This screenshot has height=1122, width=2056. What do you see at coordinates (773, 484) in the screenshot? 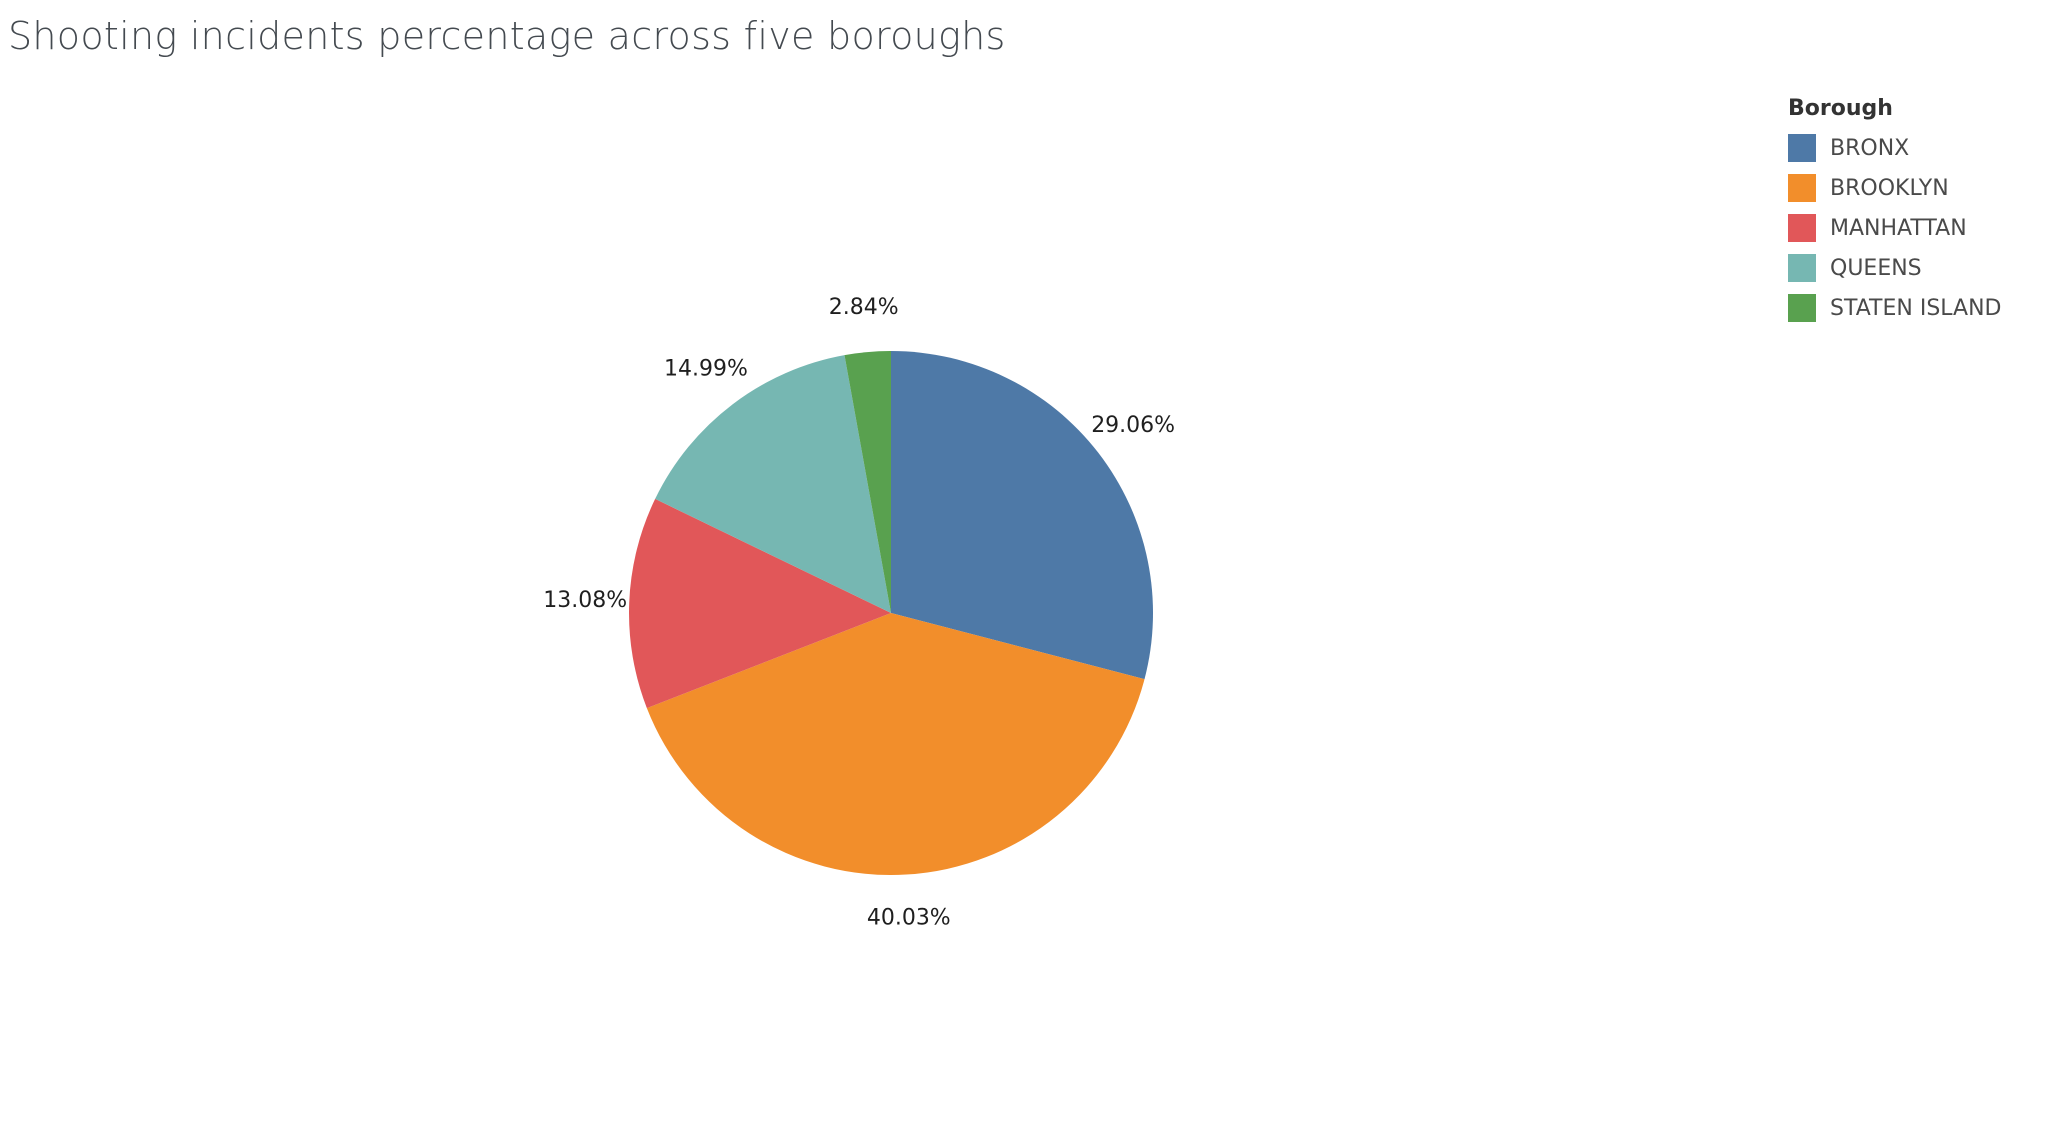
I see `pie-slice-queens` at bounding box center [773, 484].